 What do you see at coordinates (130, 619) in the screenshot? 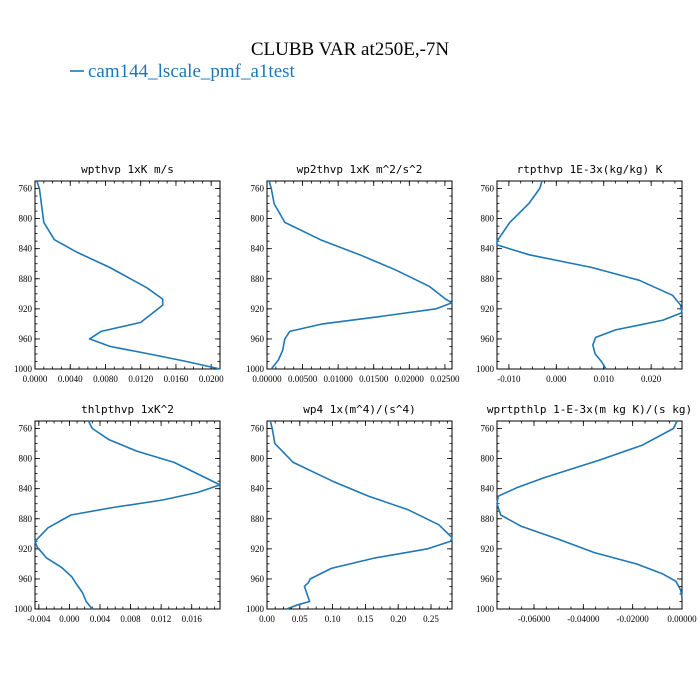
I see `x-tick-label: 0.008` at bounding box center [130, 619].